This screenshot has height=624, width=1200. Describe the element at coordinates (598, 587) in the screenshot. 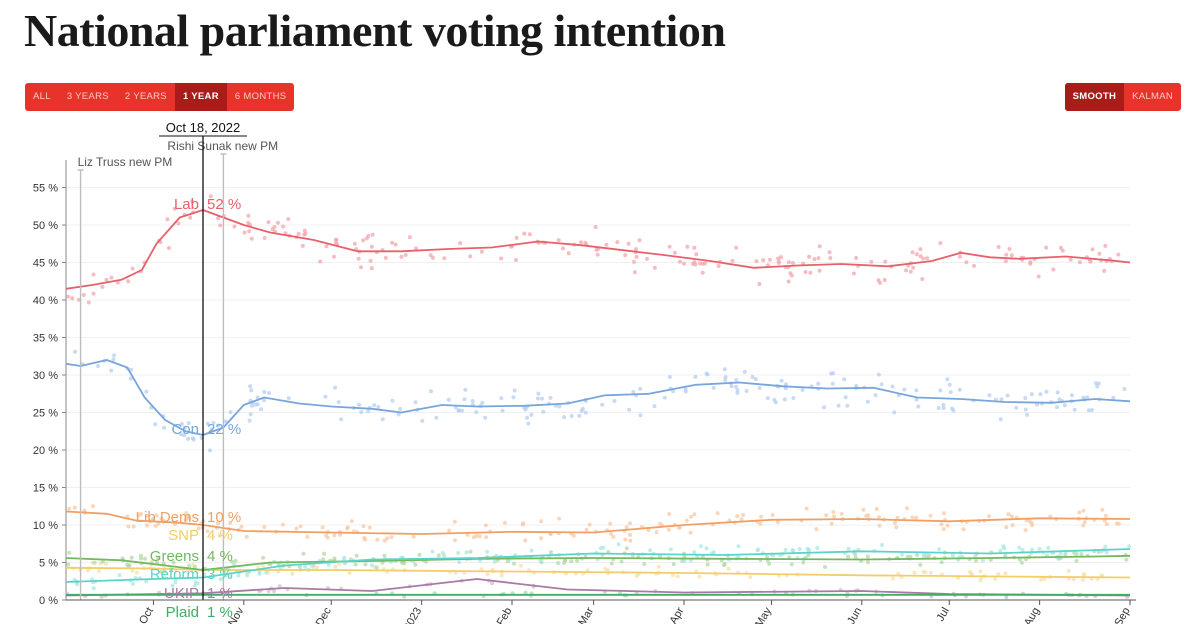

I see `trend-line-ukip` at that location.